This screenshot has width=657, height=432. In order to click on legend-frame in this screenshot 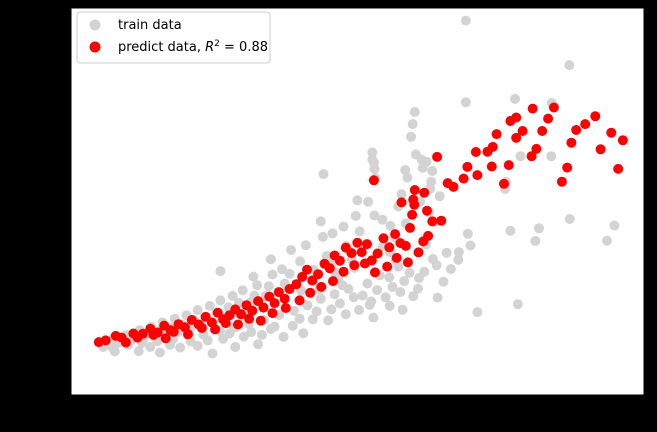, I will do `click(173, 37)`.